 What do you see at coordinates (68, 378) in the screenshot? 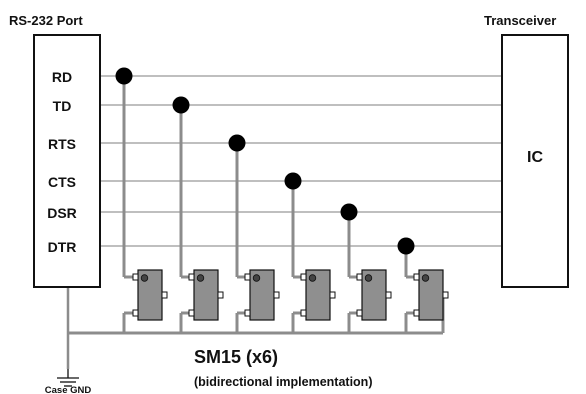
I see `ground-icon` at bounding box center [68, 378].